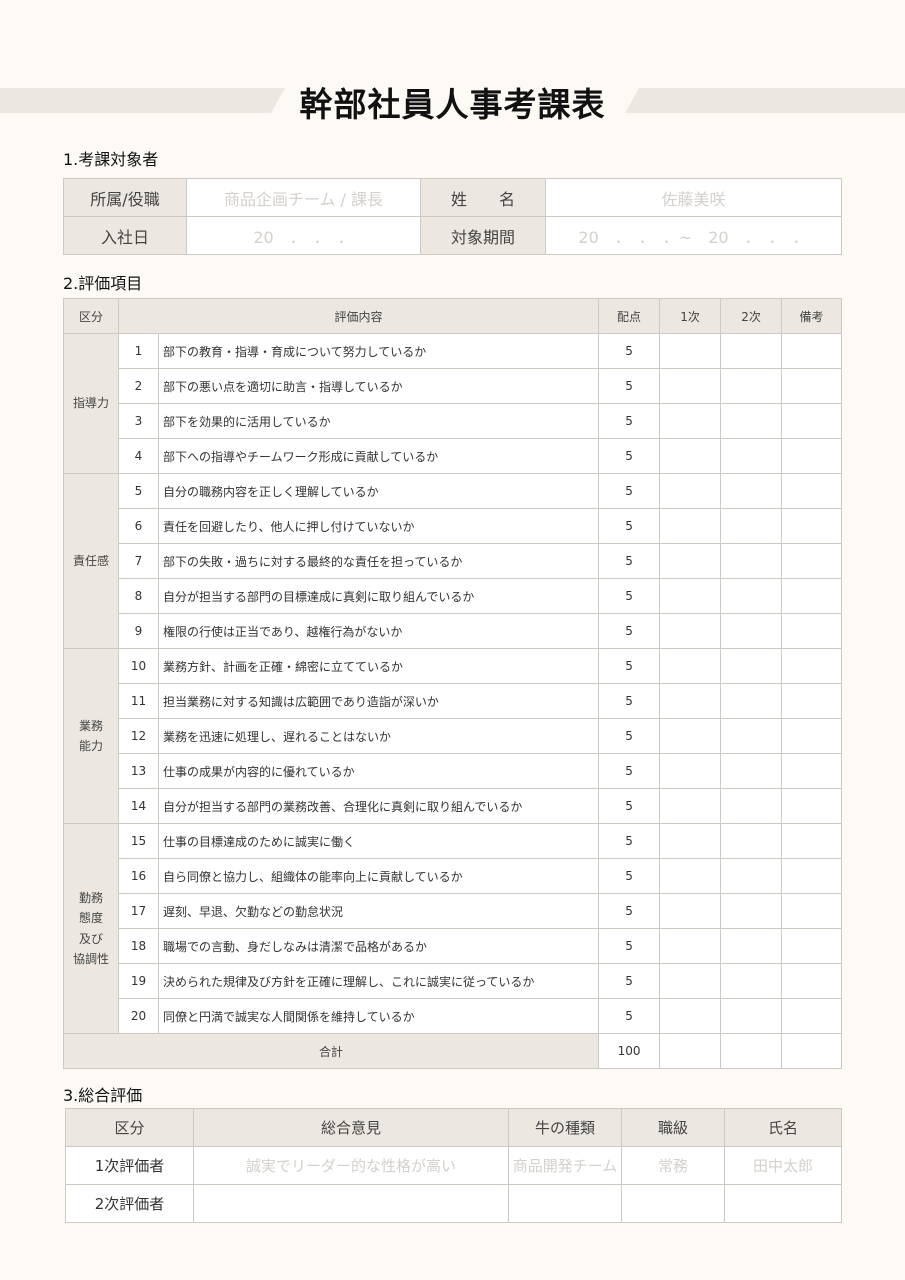  I want to click on opinion-field: 誠実でリーダー的な性格が高い, so click(351, 1165).